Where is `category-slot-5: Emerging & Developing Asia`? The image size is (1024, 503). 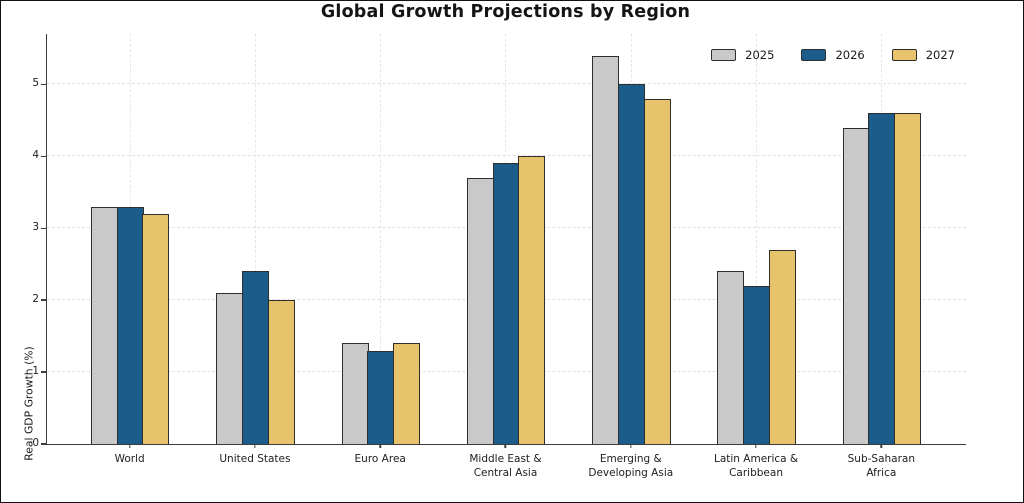 category-slot-5: Emerging & Developing Asia is located at coordinates (630, 256).